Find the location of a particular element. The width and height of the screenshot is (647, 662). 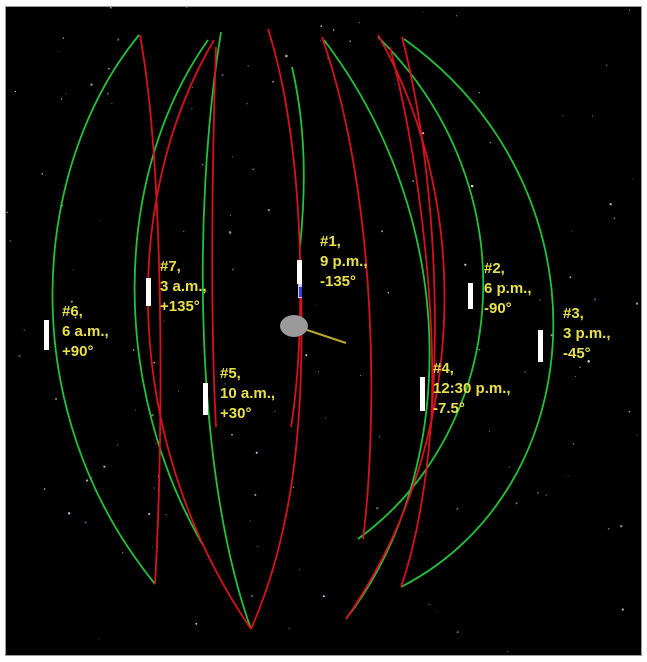

red-arc-g is located at coordinates (395, 327).